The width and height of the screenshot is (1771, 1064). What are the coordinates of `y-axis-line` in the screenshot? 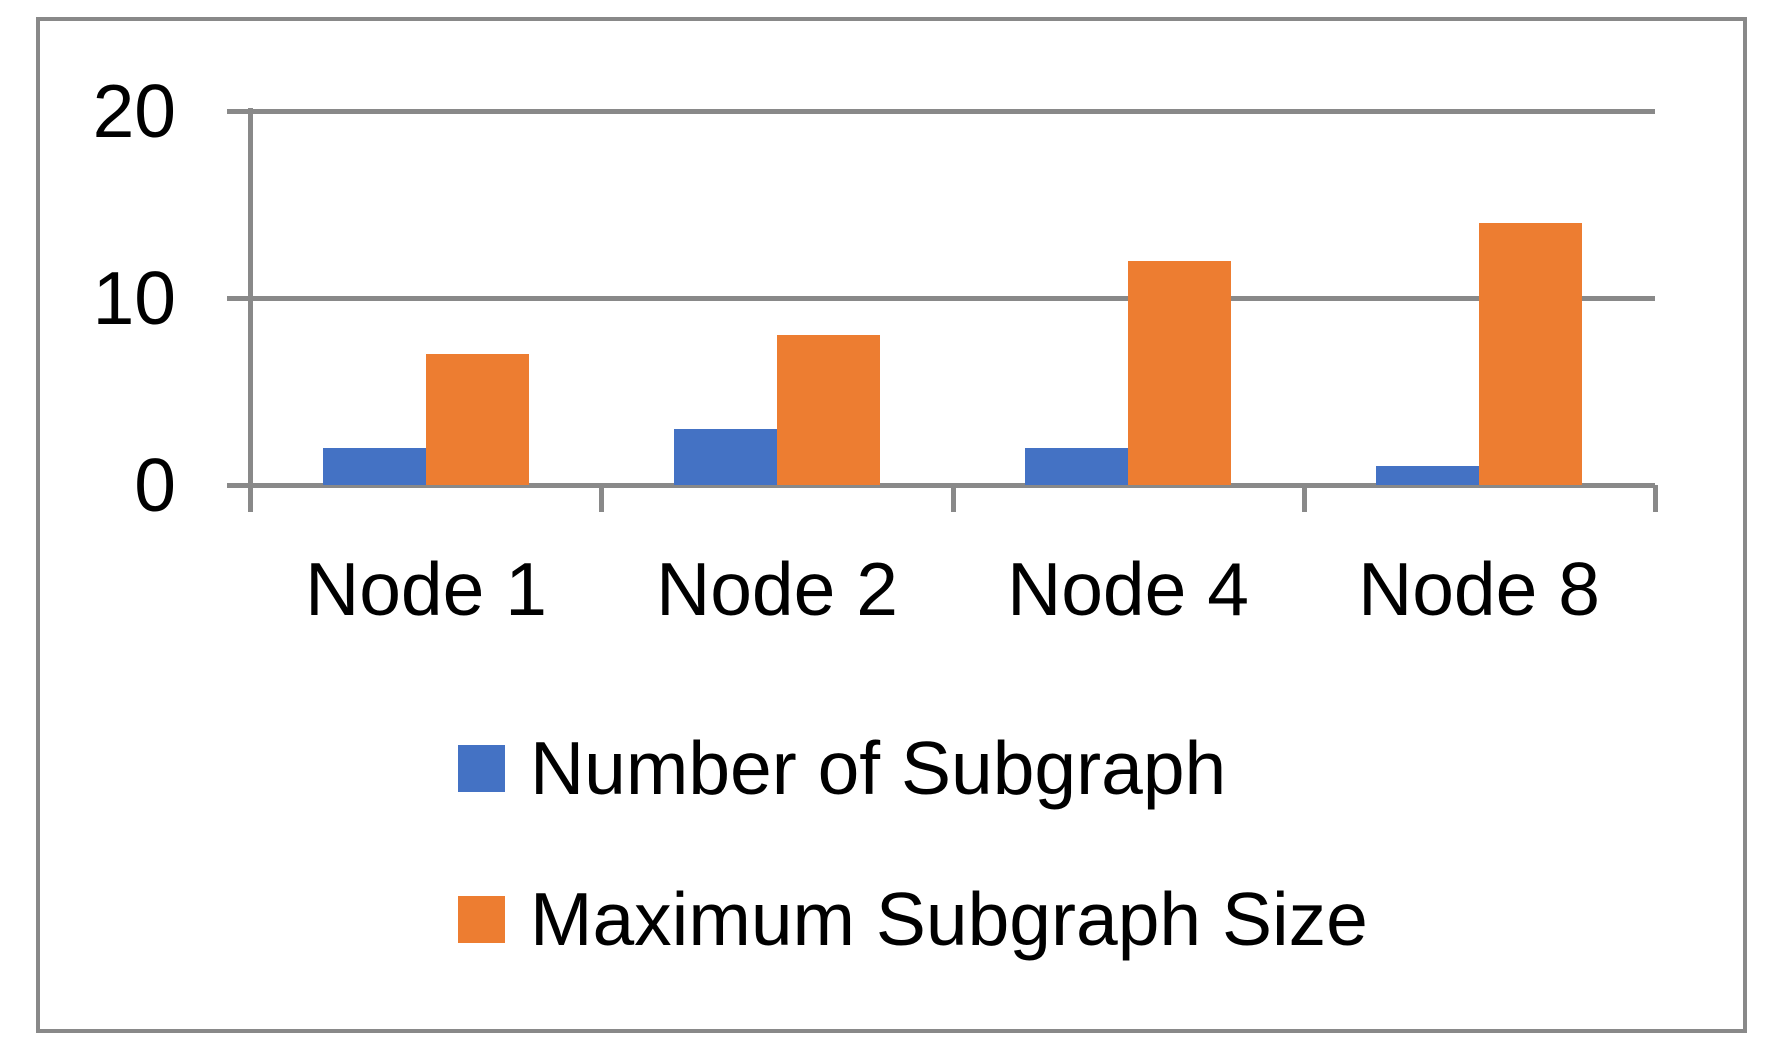 It's located at (250, 310).